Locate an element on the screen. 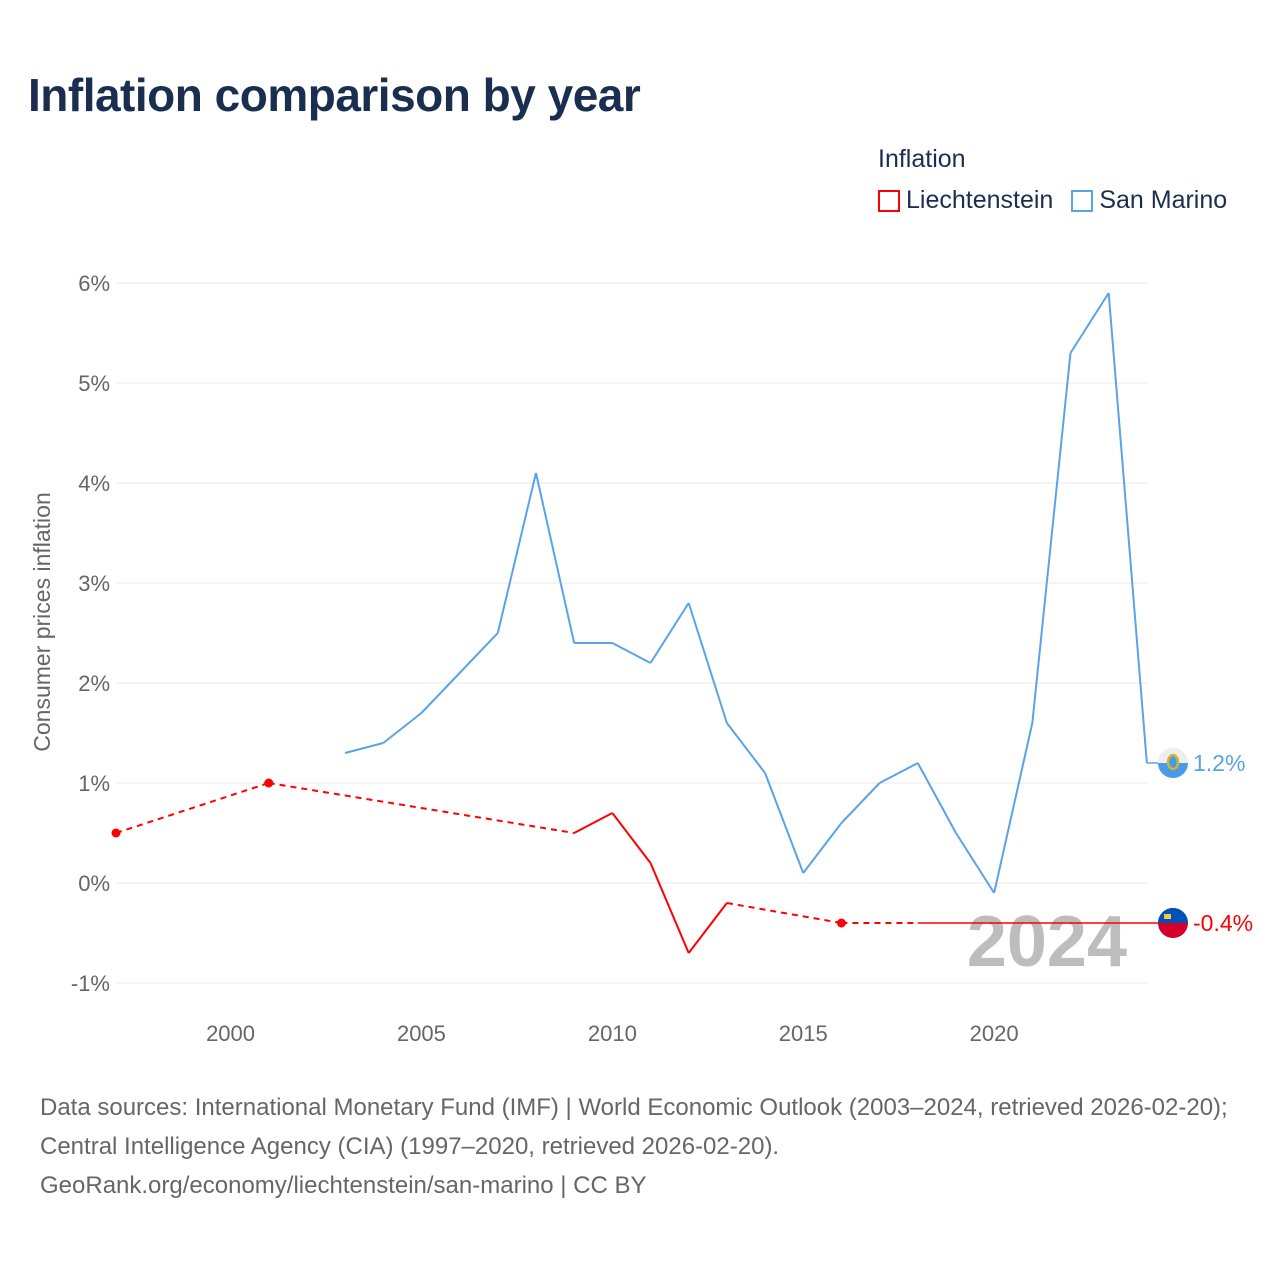  y-tick-label: 4% is located at coordinates (94, 483).